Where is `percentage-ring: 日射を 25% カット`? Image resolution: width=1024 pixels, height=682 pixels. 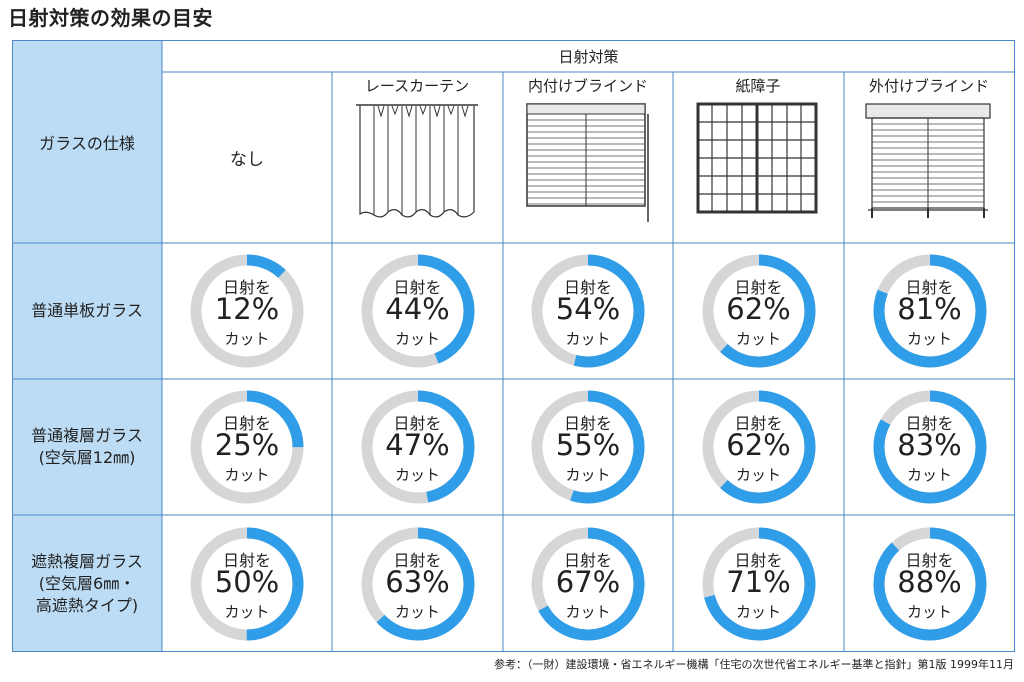 percentage-ring: 日射を 25% カット is located at coordinates (247, 447).